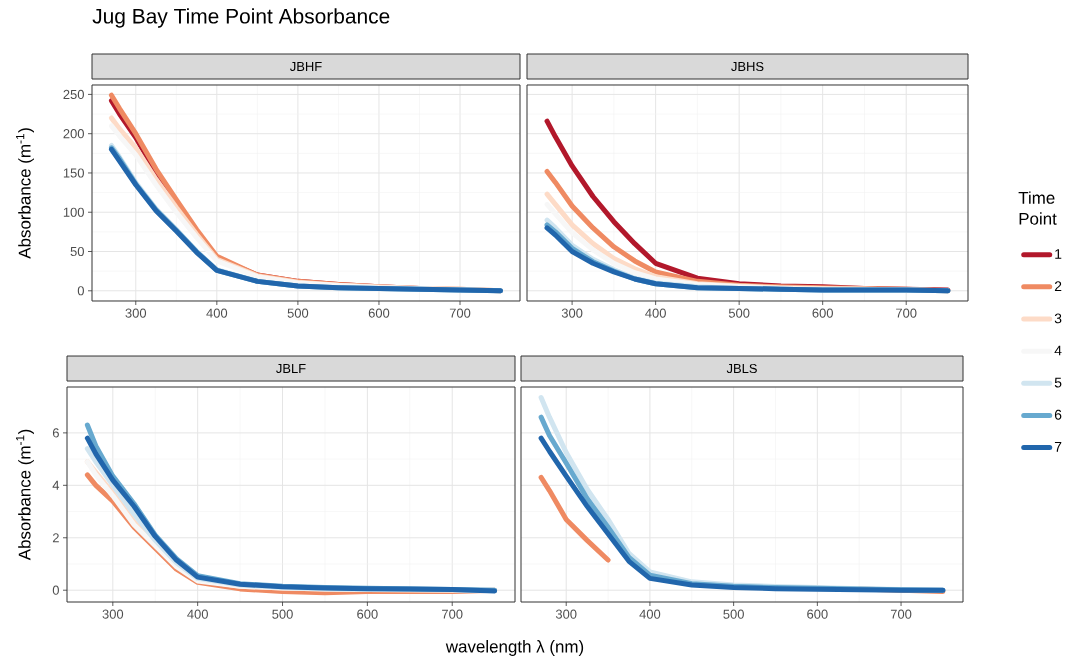  I want to click on chart-title: JBHS, so click(747, 66).